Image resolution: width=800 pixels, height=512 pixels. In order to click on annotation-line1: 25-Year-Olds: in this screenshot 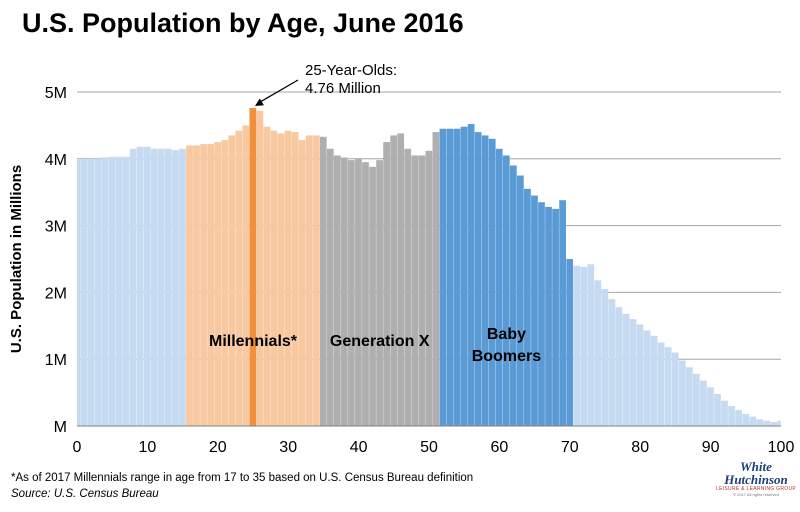, I will do `click(351, 70)`.